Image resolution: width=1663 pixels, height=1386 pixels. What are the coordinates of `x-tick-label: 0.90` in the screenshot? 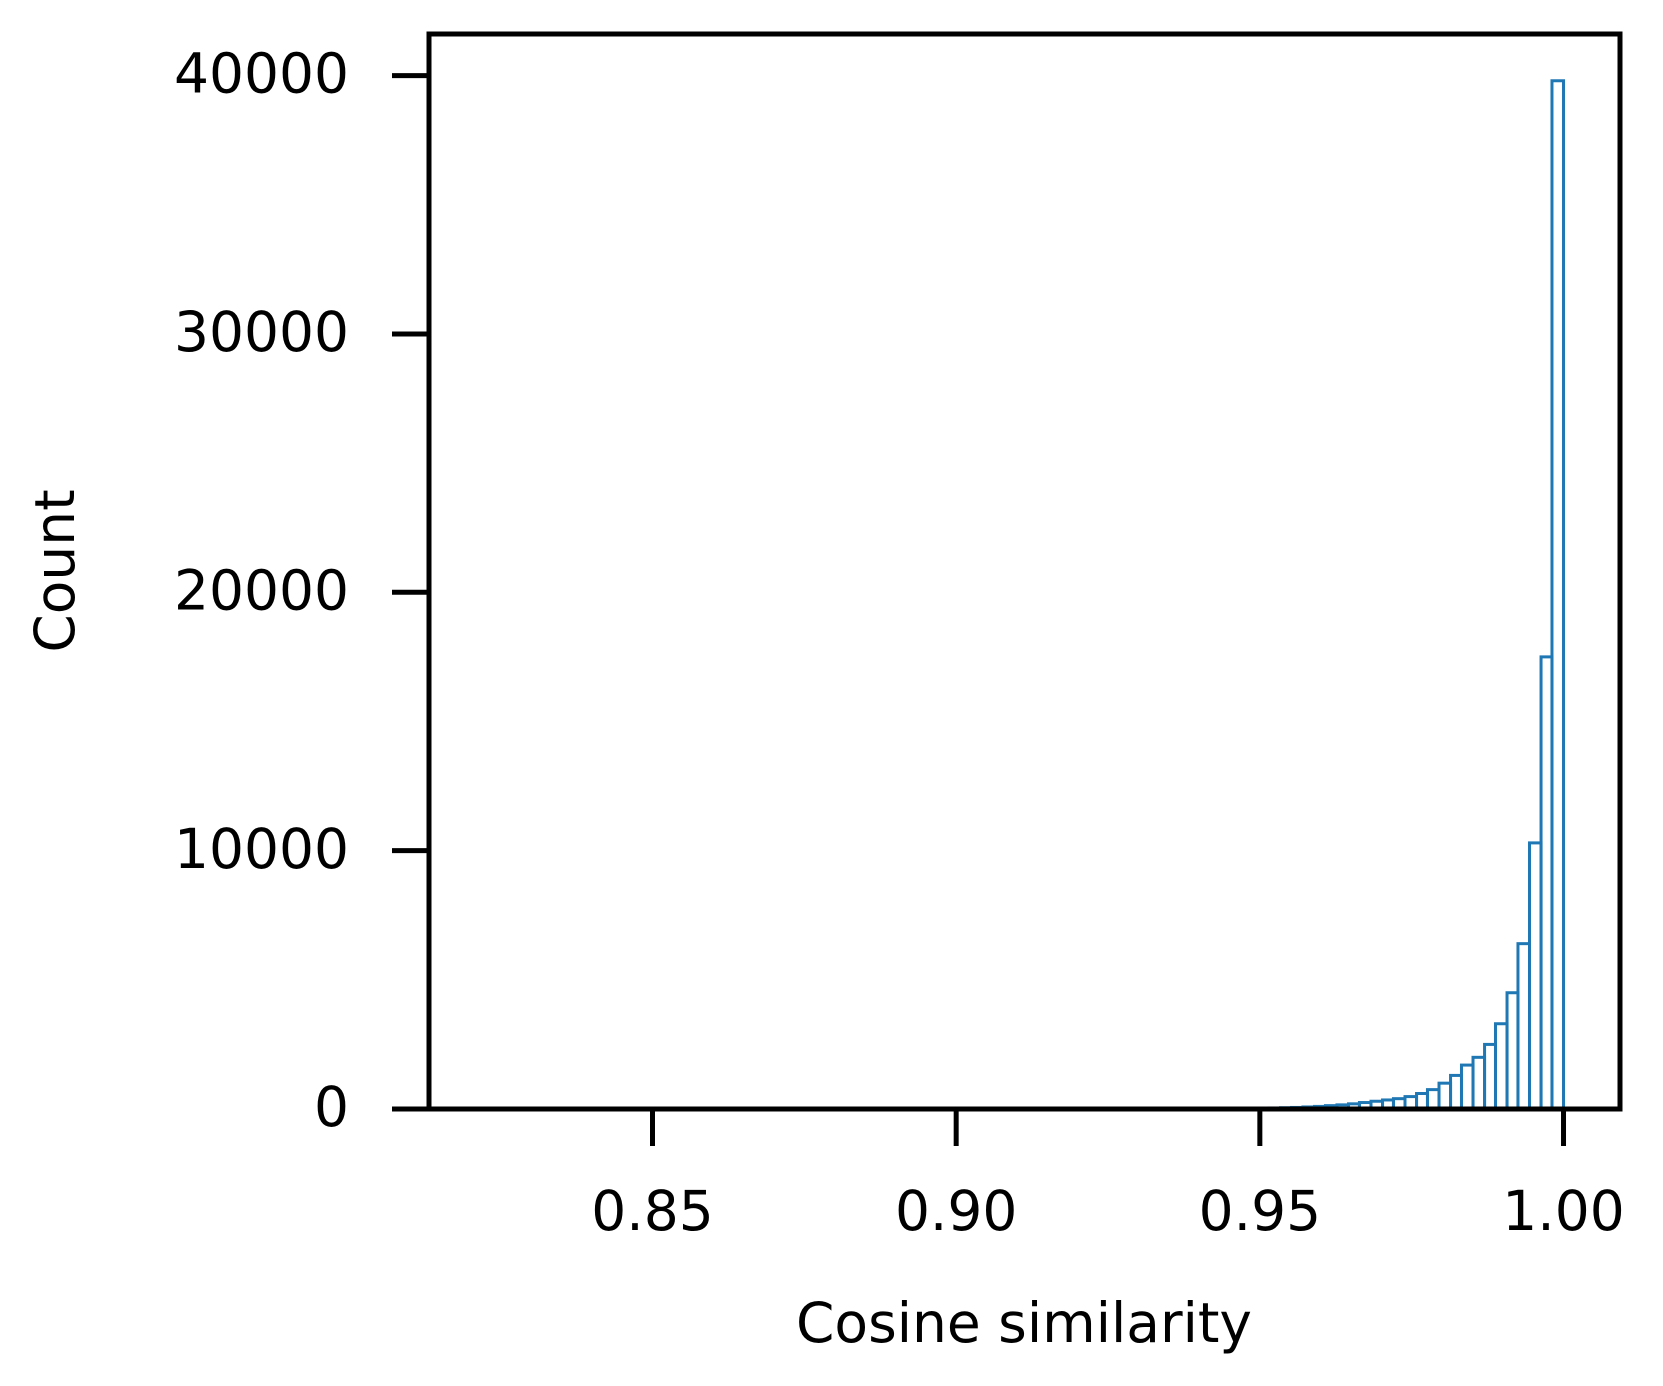 It's located at (956, 1211).